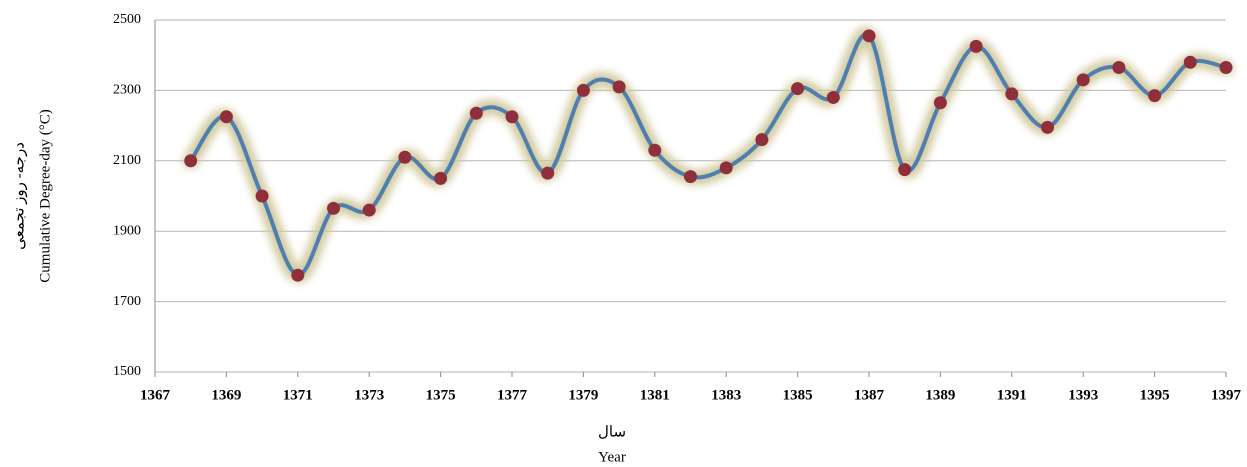  I want to click on x-tick-label: 1393, so click(1083, 395).